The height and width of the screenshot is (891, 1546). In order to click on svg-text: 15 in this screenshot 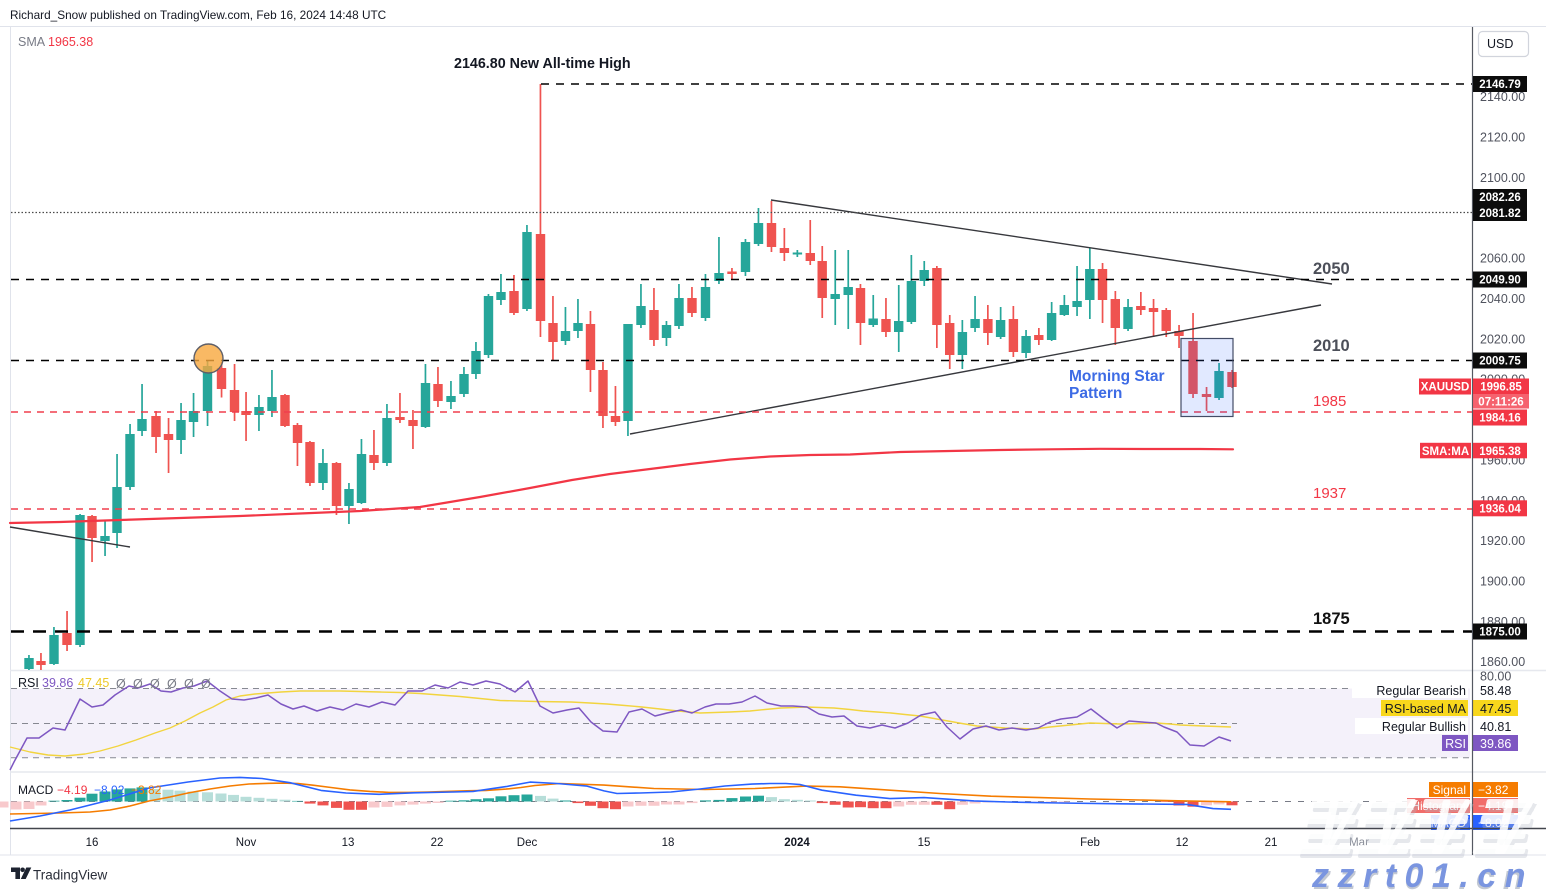, I will do `click(924, 843)`.